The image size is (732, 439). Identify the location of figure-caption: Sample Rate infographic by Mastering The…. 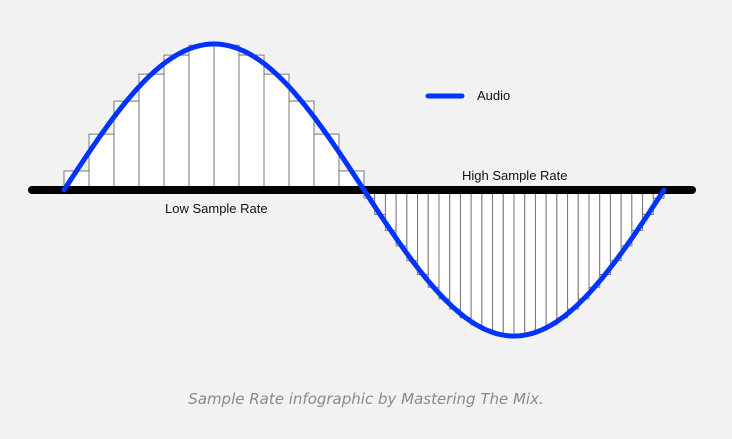
(366, 399).